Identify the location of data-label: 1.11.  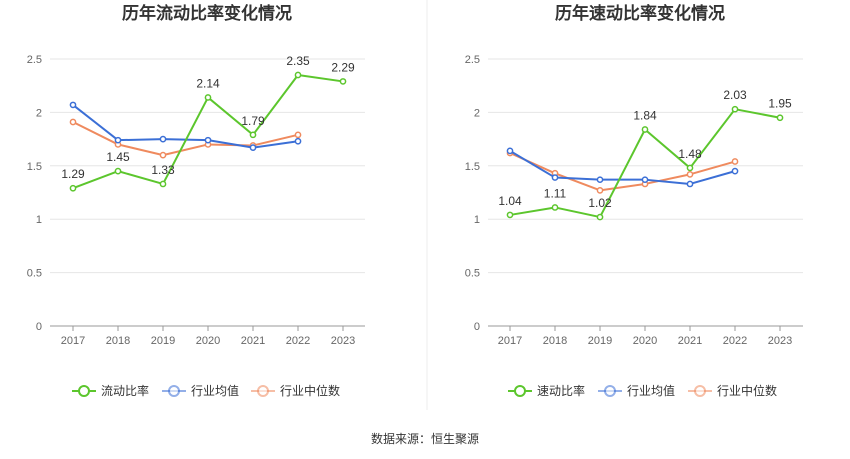
(555, 193).